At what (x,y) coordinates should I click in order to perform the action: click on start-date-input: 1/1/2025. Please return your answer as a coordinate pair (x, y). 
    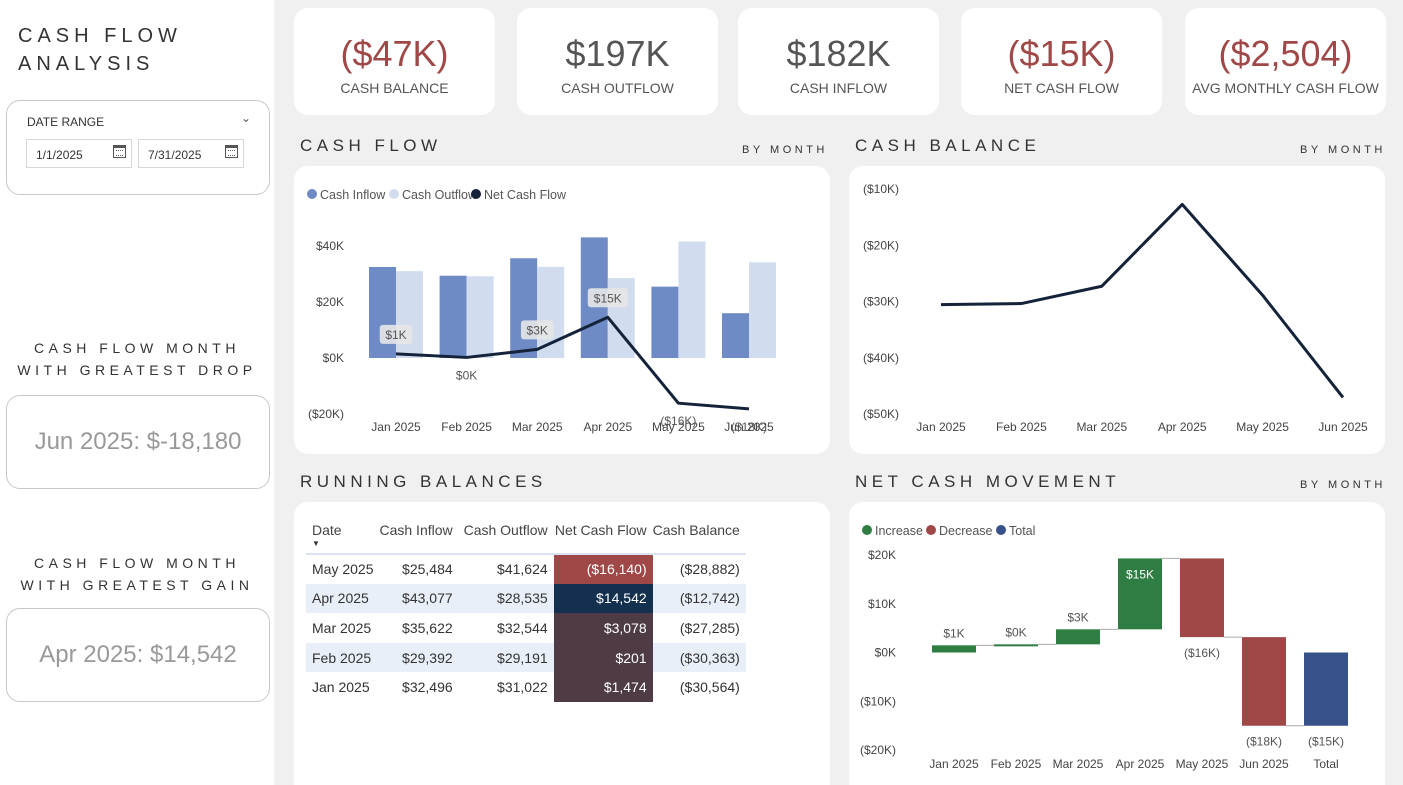
    Looking at the image, I should click on (79, 153).